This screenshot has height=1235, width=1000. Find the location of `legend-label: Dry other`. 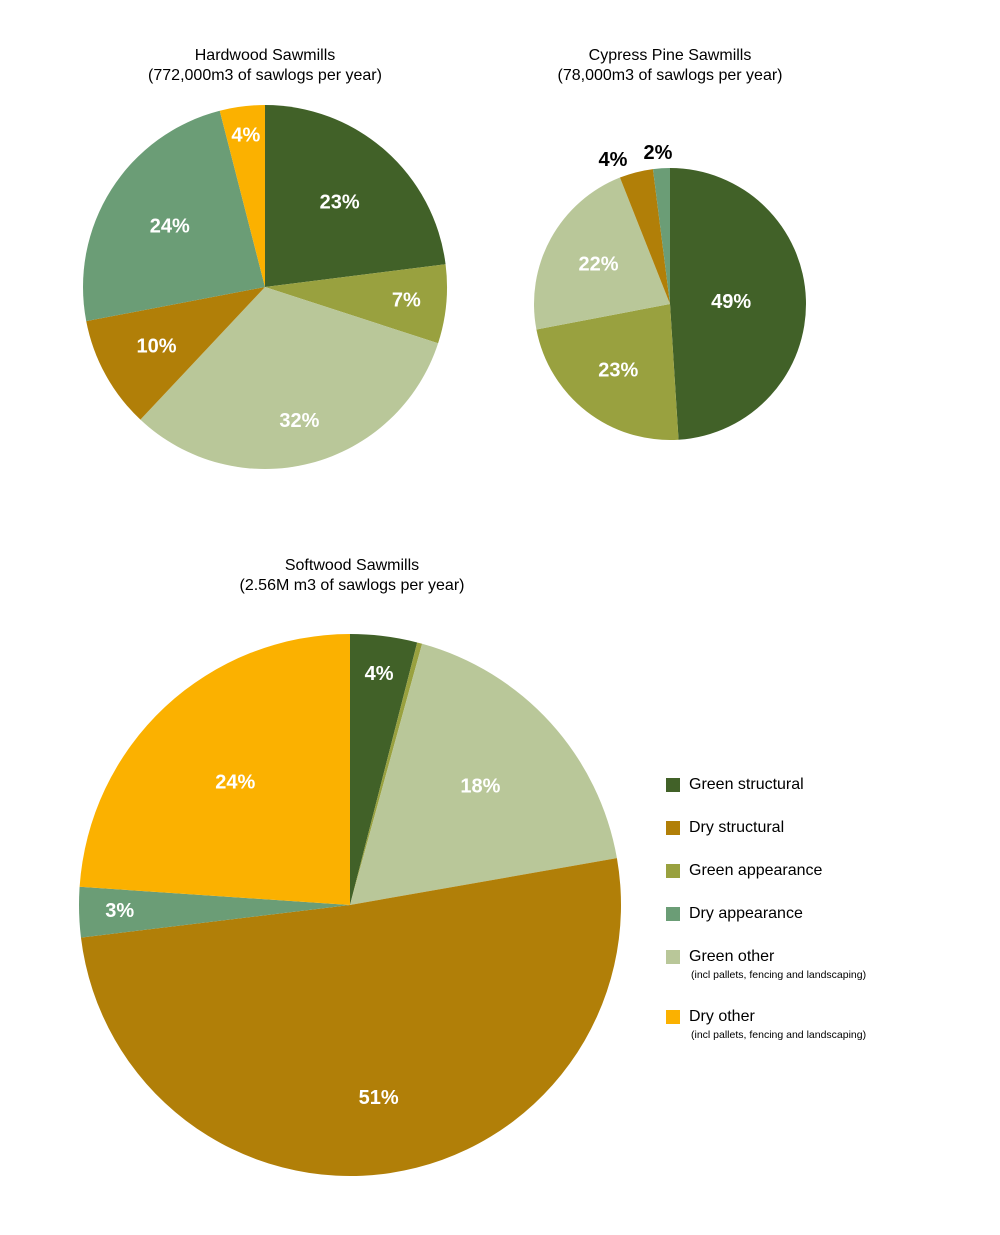

legend-label: Dry other is located at coordinates (722, 1016).